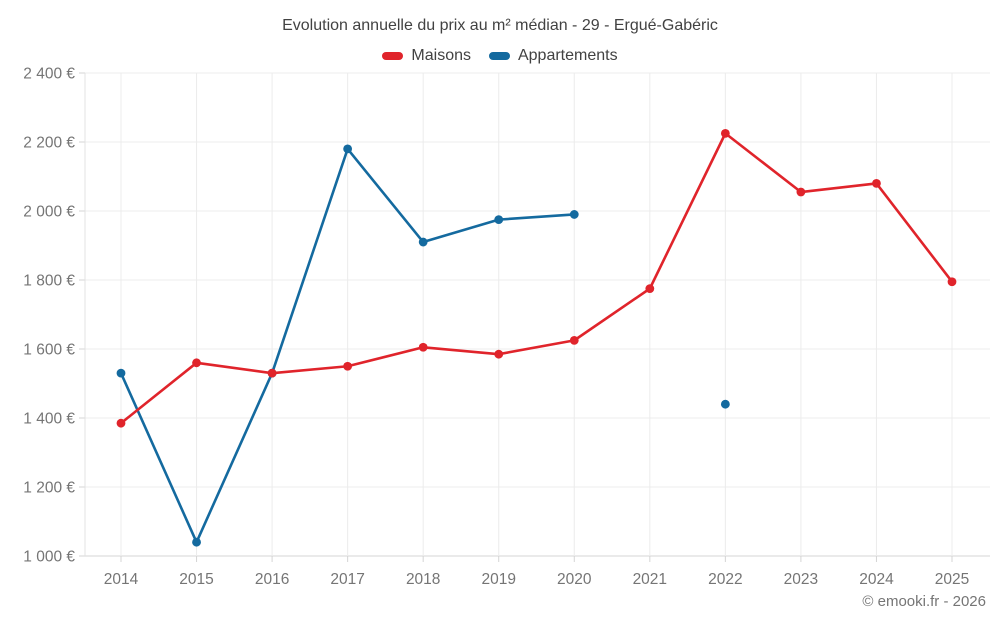 This screenshot has width=1000, height=625. I want to click on legend-item-appartements: Appartements, so click(553, 56).